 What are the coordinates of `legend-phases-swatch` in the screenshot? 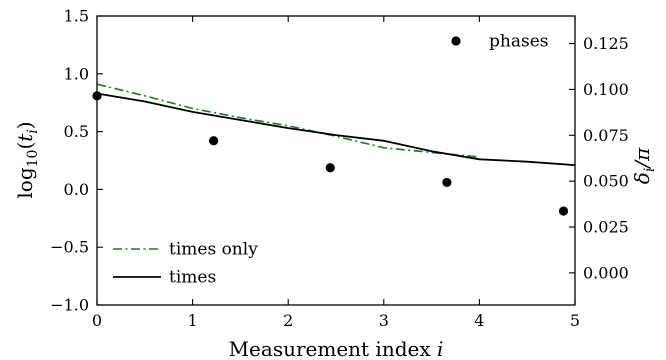 It's located at (456, 41).